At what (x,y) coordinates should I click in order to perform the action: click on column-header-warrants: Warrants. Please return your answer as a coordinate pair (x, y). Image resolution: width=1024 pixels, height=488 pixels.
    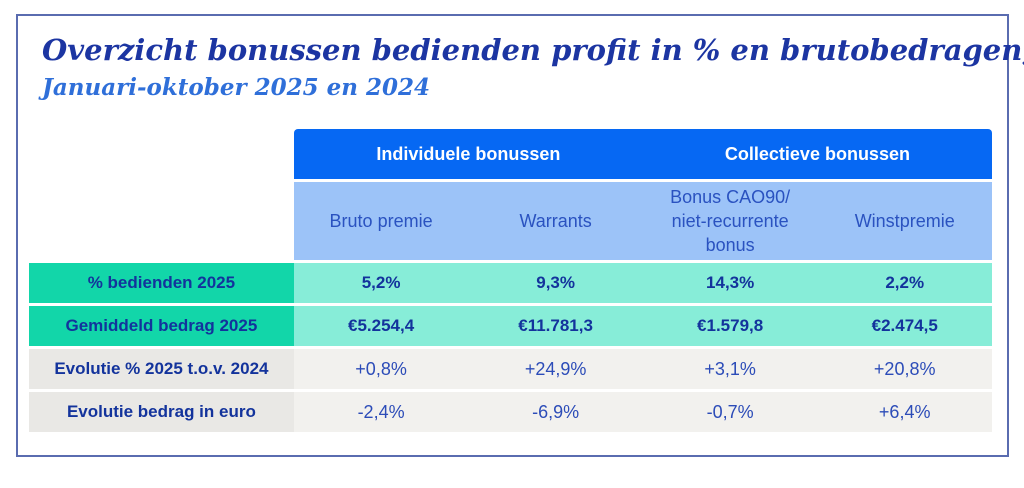
    Looking at the image, I should click on (555, 221).